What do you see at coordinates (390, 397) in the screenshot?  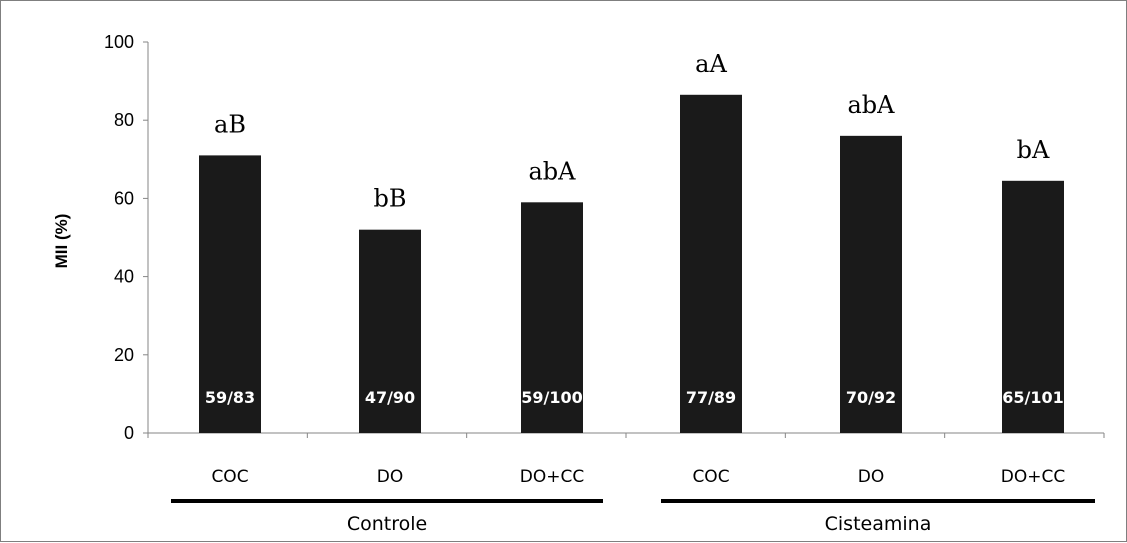 I see `count-label: 47/90` at bounding box center [390, 397].